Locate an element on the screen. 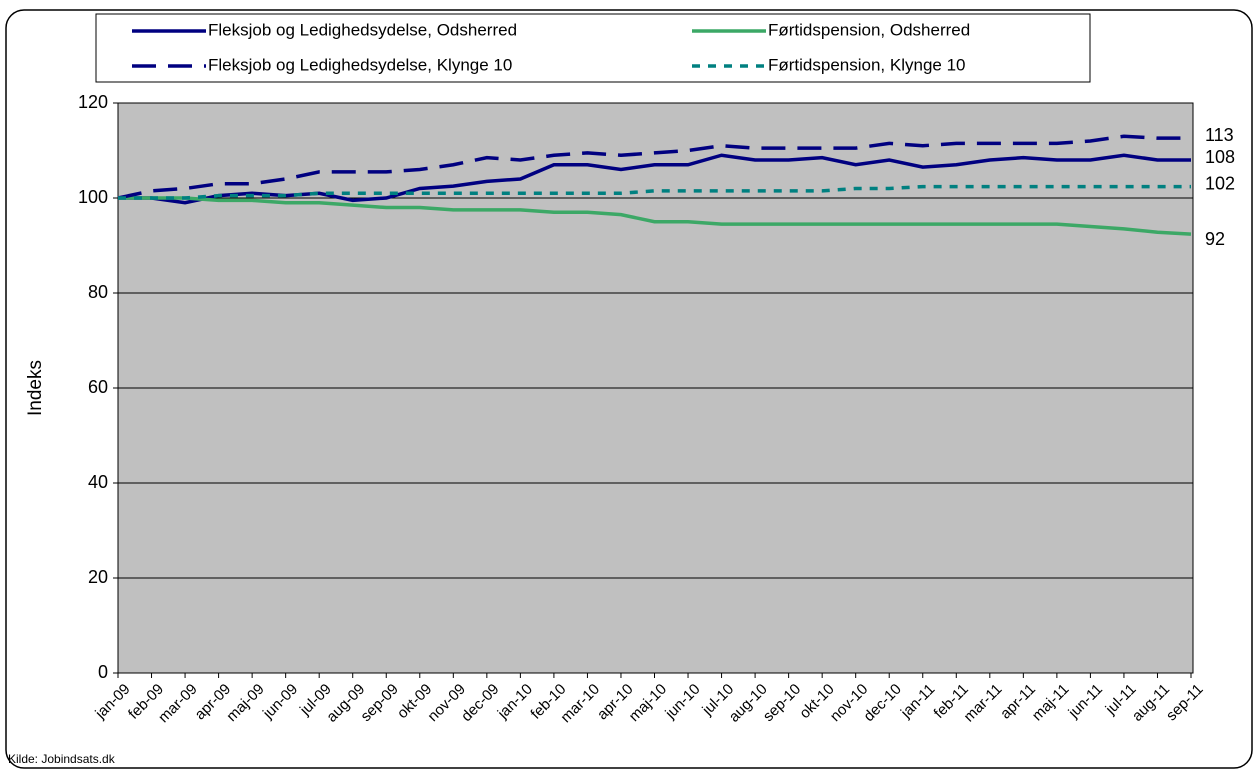  data-label: 92 is located at coordinates (1215, 239).